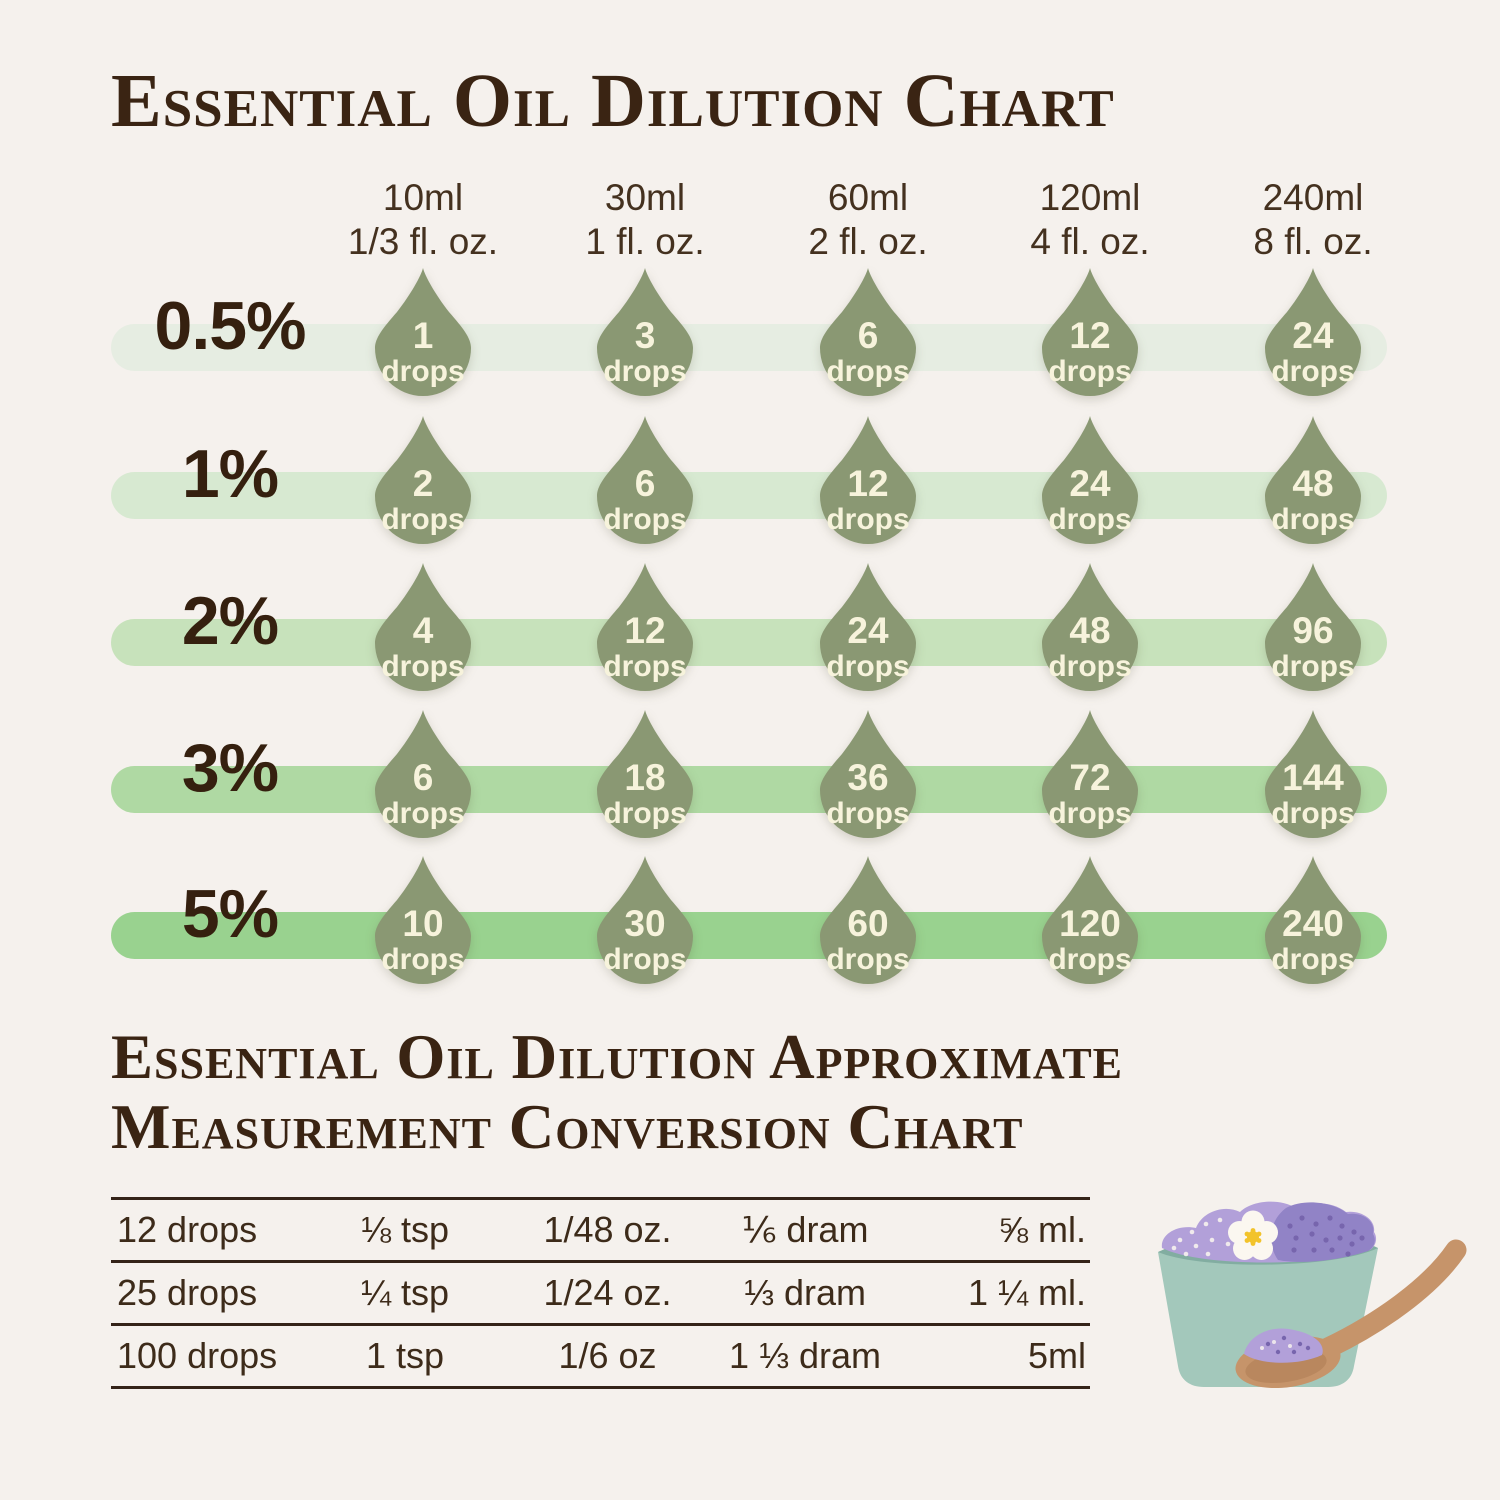 This screenshot has height=1500, width=1500. I want to click on dilution-drop: 36 drops, so click(868, 773).